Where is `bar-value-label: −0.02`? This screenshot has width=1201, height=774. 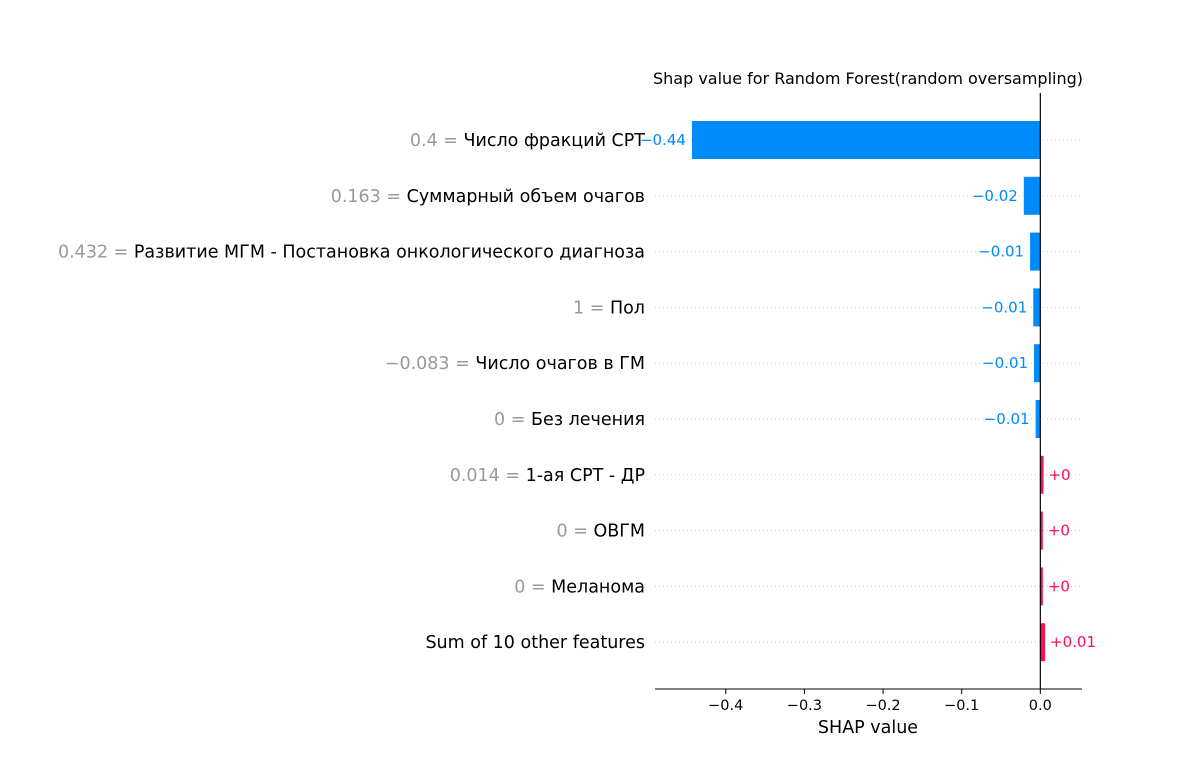 bar-value-label: −0.02 is located at coordinates (995, 196).